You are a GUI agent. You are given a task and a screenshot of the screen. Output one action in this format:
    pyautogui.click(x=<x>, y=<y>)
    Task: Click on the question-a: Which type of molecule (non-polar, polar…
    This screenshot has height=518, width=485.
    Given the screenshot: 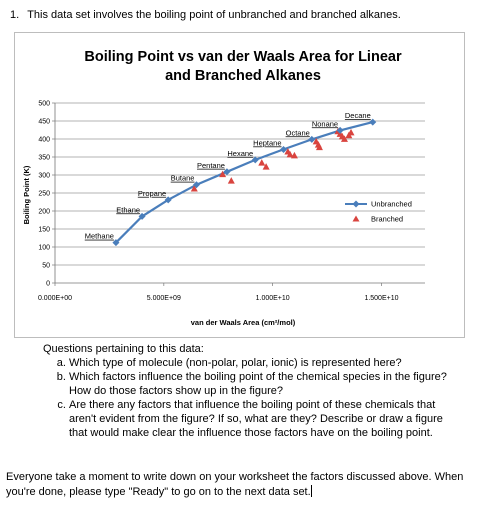 What is the action you would take?
    pyautogui.click(x=266, y=363)
    